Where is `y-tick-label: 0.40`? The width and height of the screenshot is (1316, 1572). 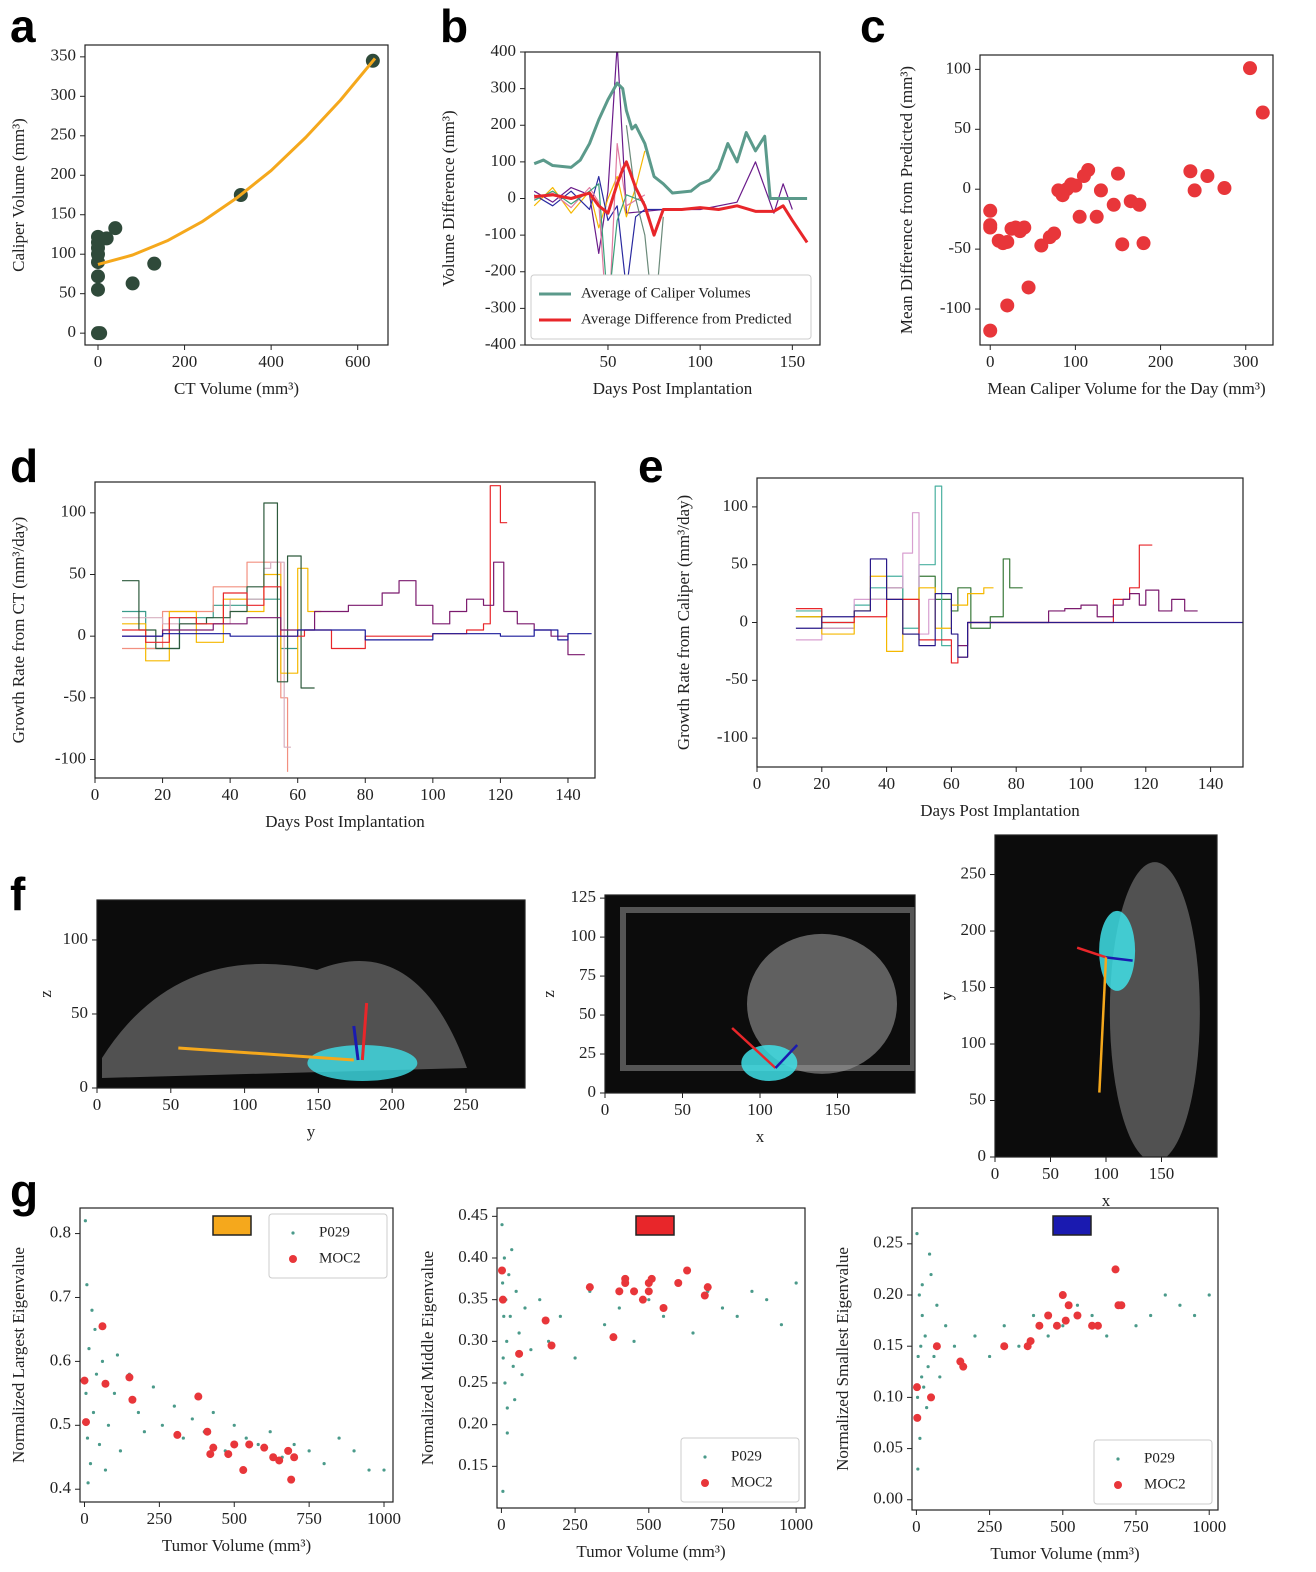
y-tick-label: 0.40 is located at coordinates (473, 1256).